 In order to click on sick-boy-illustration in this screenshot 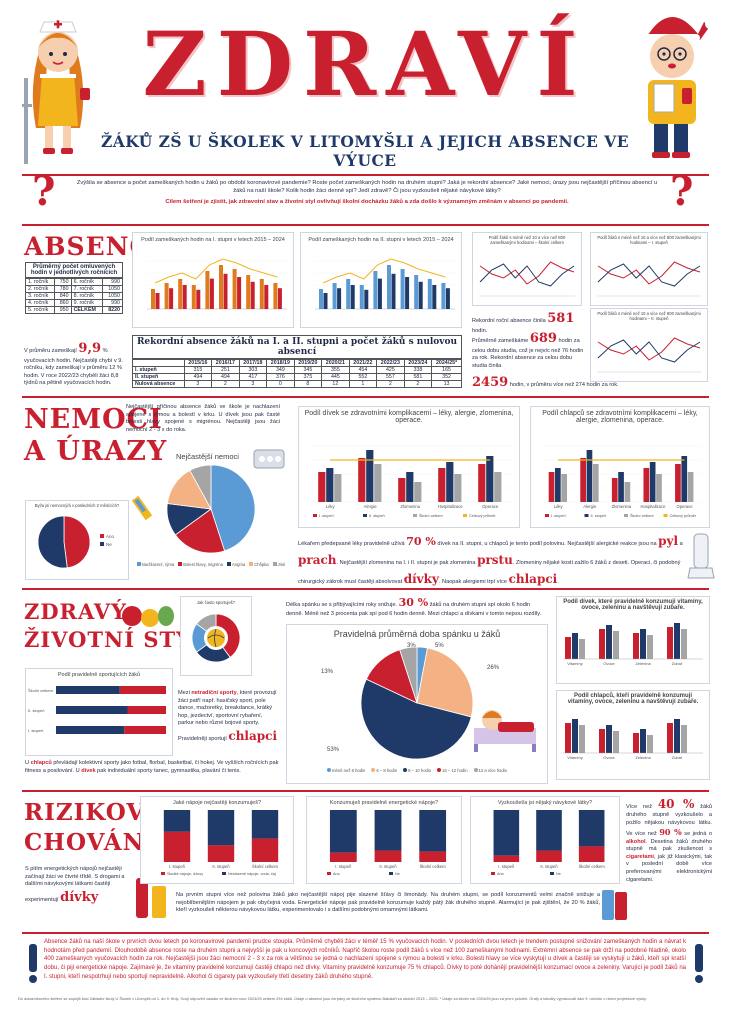, I will do `click(679, 87)`.